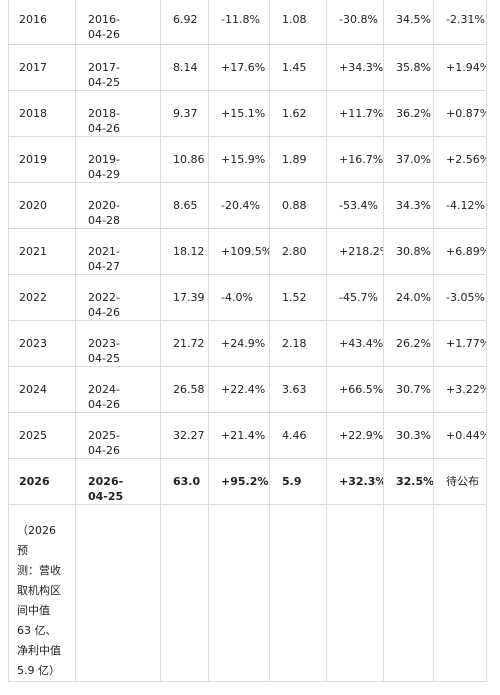  I want to click on revenue-growth-cell: +22.4%, so click(239, 389).